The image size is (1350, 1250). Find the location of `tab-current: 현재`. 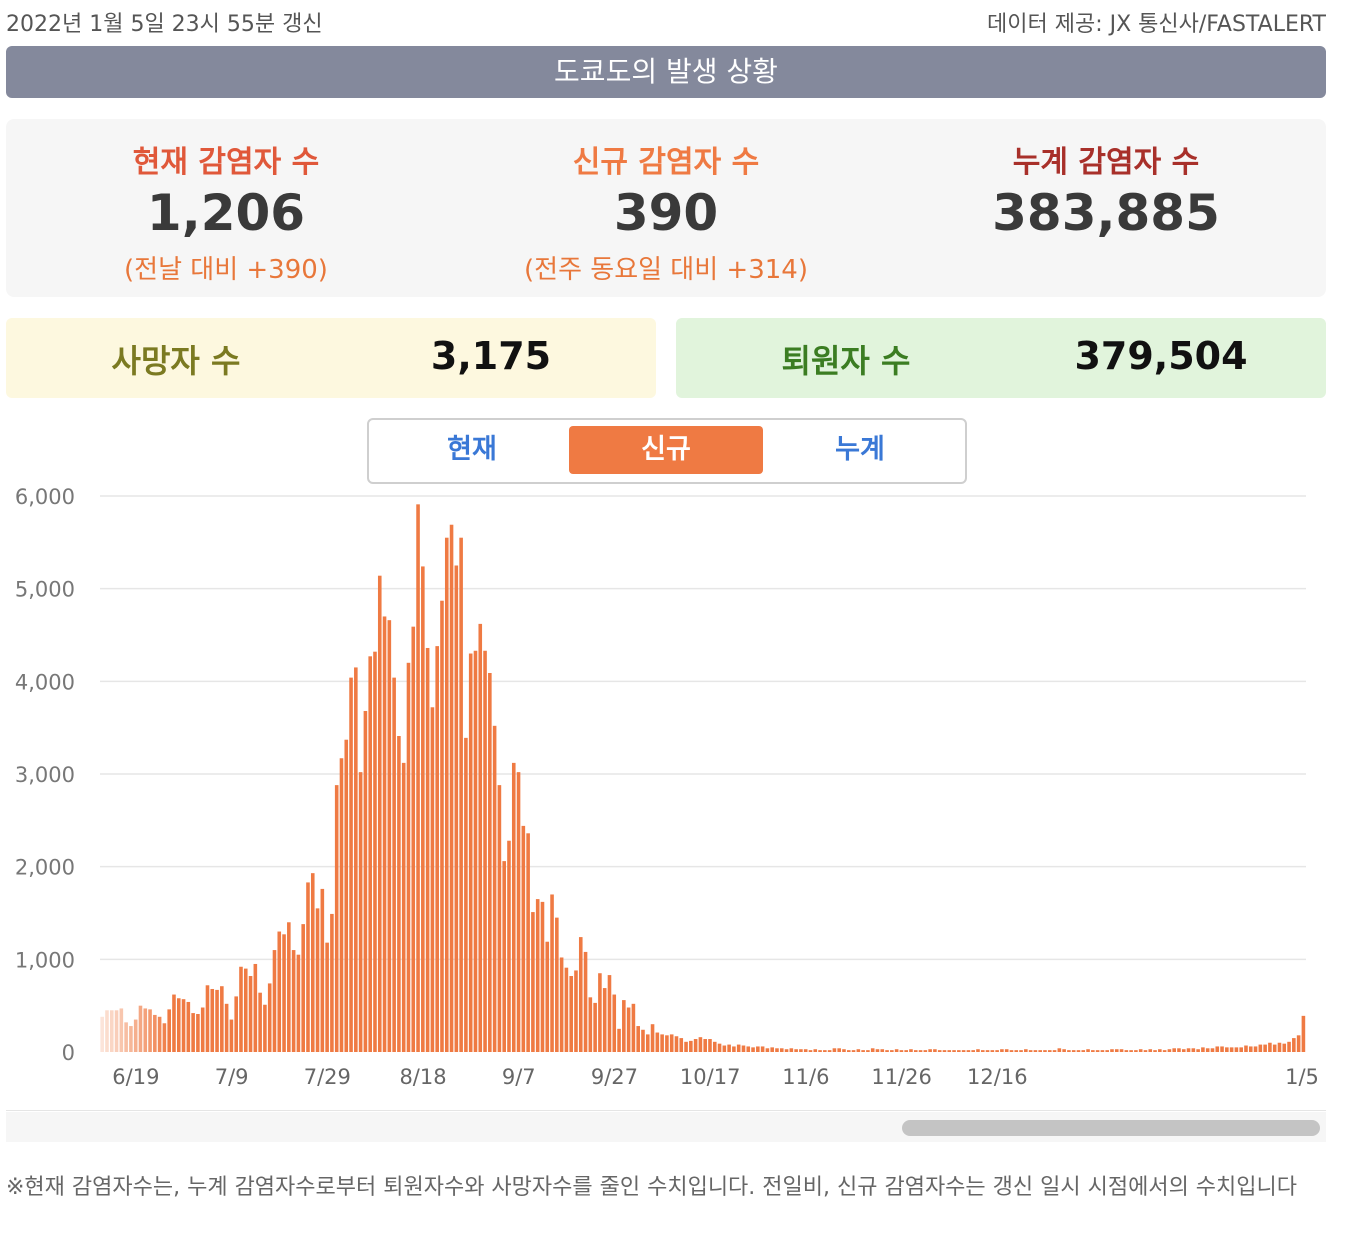

tab-current: 현재 is located at coordinates (472, 449).